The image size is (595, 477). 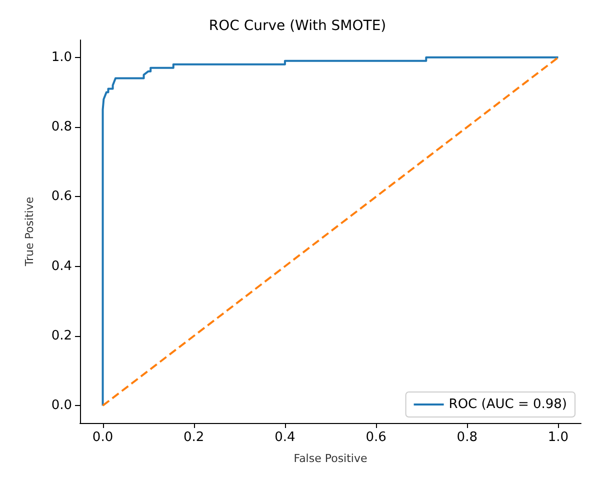 What do you see at coordinates (194, 437) in the screenshot?
I see `x-tick-label: 0.2` at bounding box center [194, 437].